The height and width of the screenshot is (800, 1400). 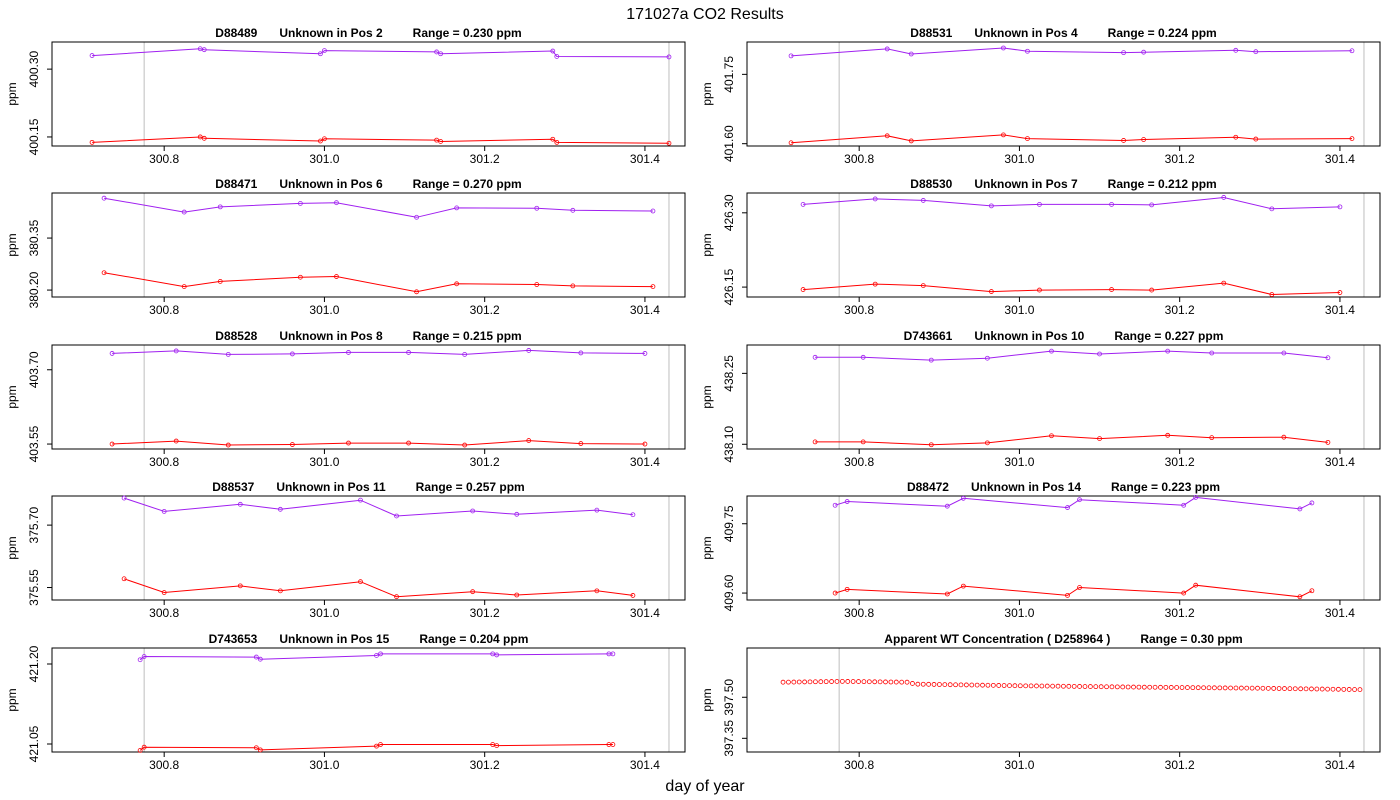 I want to click on panel-title-range: Range = 0.212 ppm, so click(x=1162, y=184).